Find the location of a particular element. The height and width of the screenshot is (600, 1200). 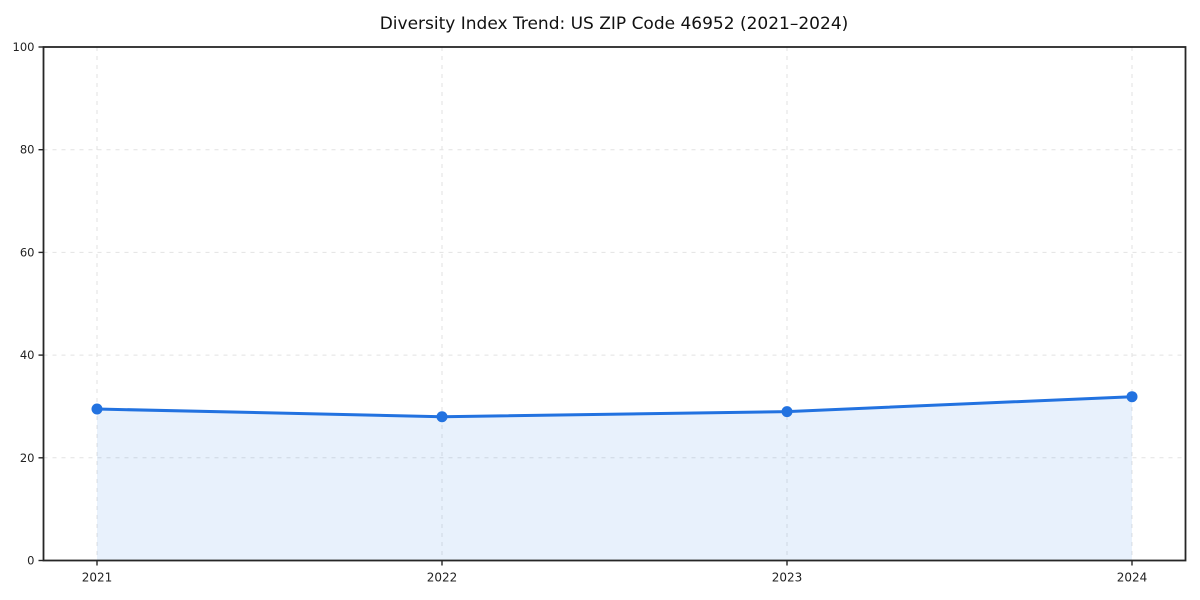

y-tick-label: 20 is located at coordinates (27, 458).